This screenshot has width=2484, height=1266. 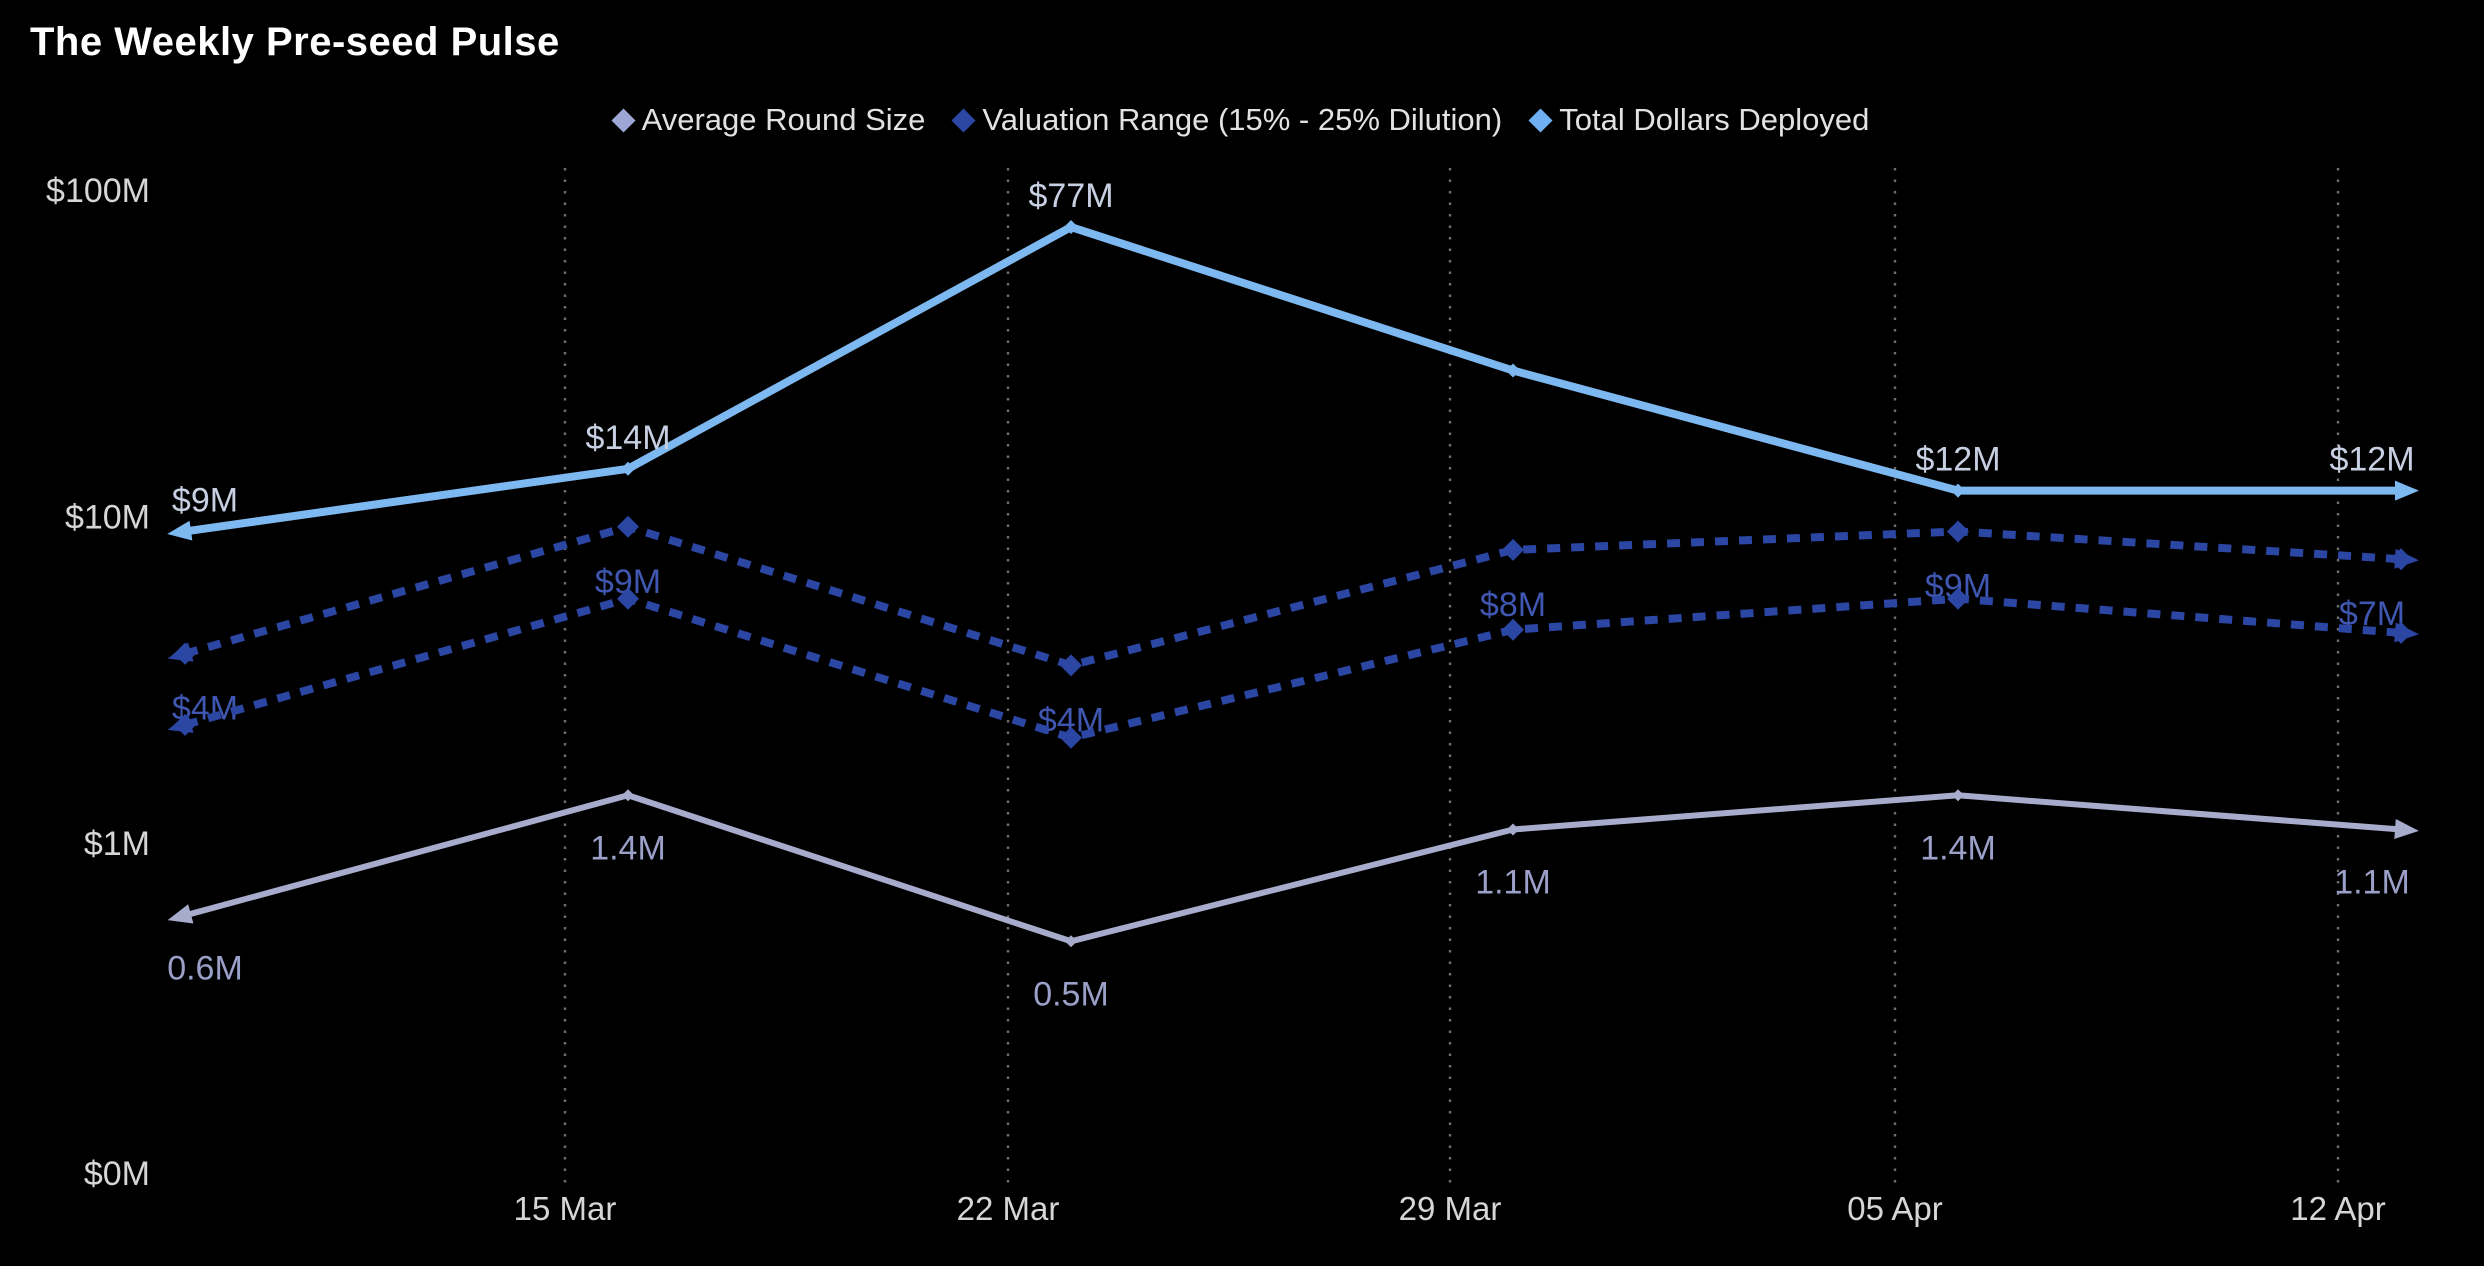 What do you see at coordinates (565, 1208) in the screenshot?
I see `x-axis-tick-label: 15 Mar` at bounding box center [565, 1208].